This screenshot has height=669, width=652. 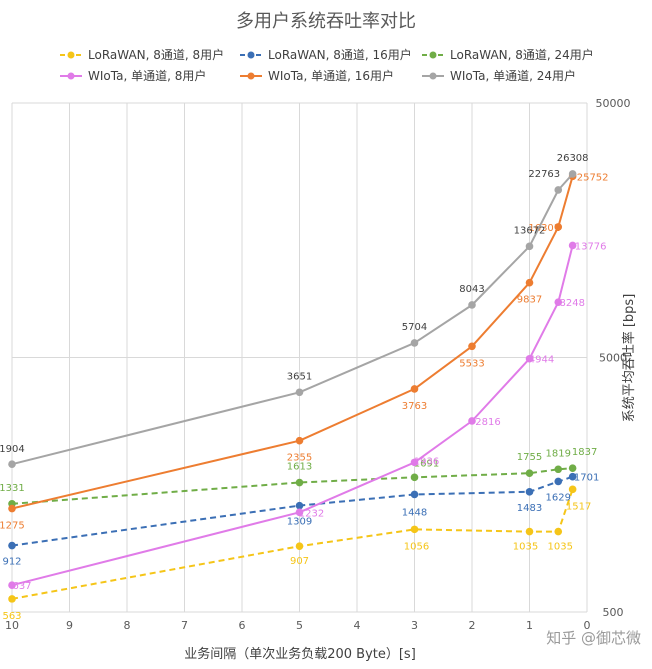 I want to click on data-label-4-7: 13776, so click(x=591, y=246).